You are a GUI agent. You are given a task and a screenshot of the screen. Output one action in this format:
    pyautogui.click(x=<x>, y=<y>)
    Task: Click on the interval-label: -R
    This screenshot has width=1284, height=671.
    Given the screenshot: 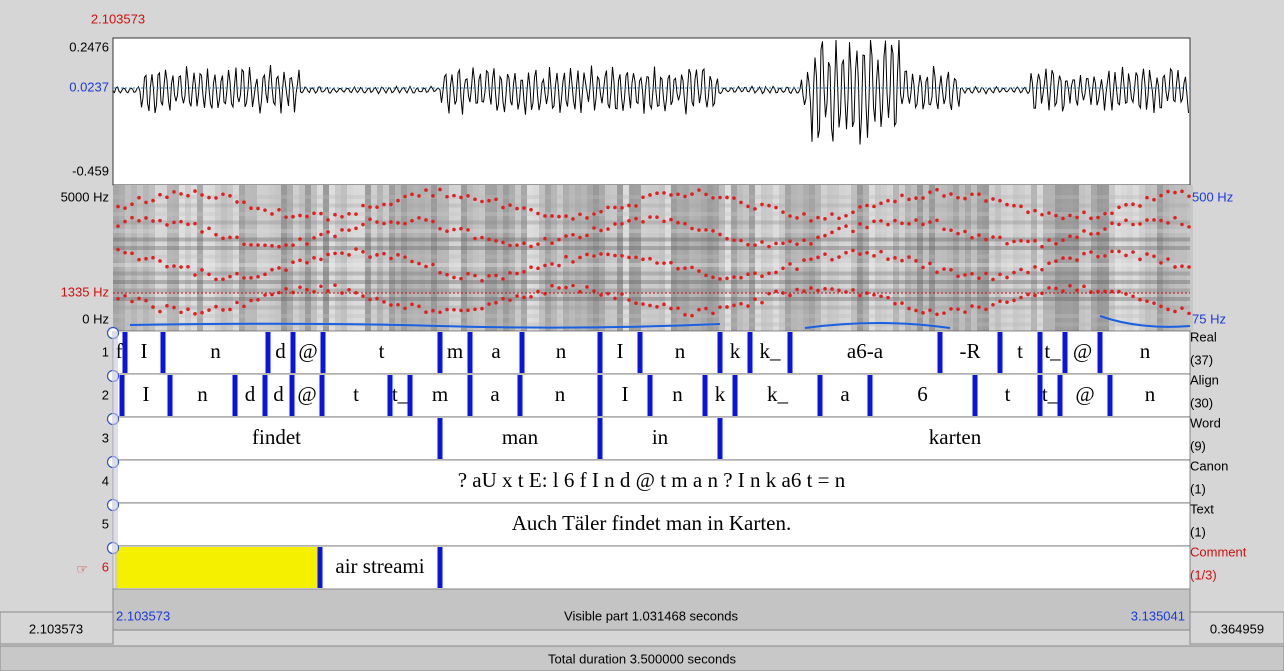 What is the action you would take?
    pyautogui.click(x=970, y=351)
    